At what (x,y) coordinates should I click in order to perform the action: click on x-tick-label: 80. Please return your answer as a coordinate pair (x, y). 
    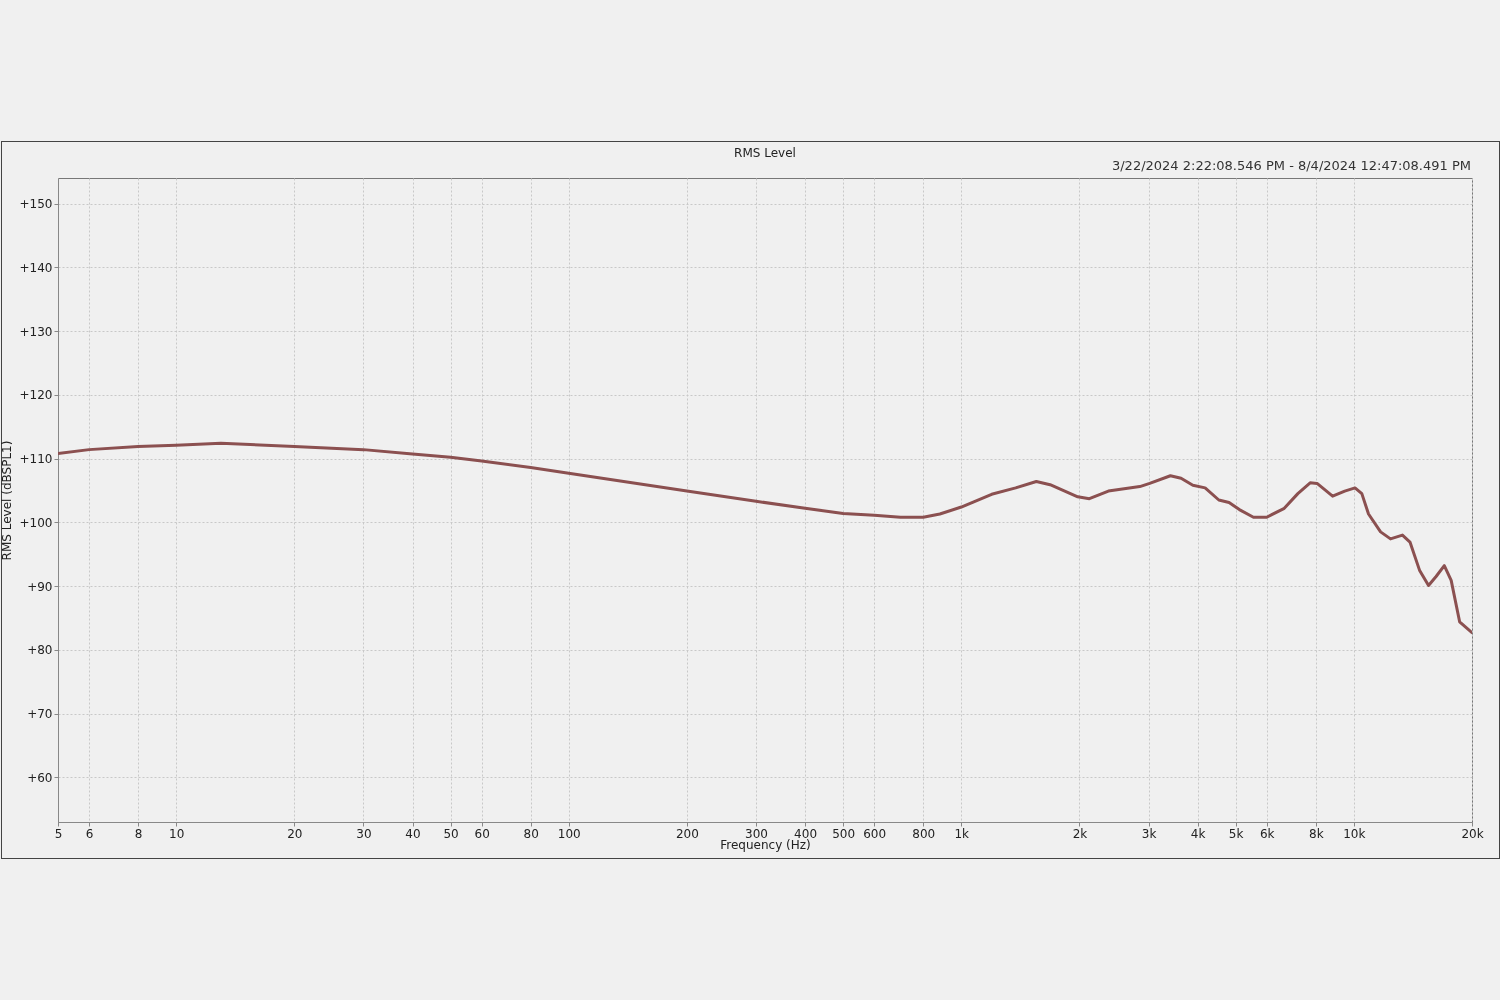
    Looking at the image, I should click on (531, 833).